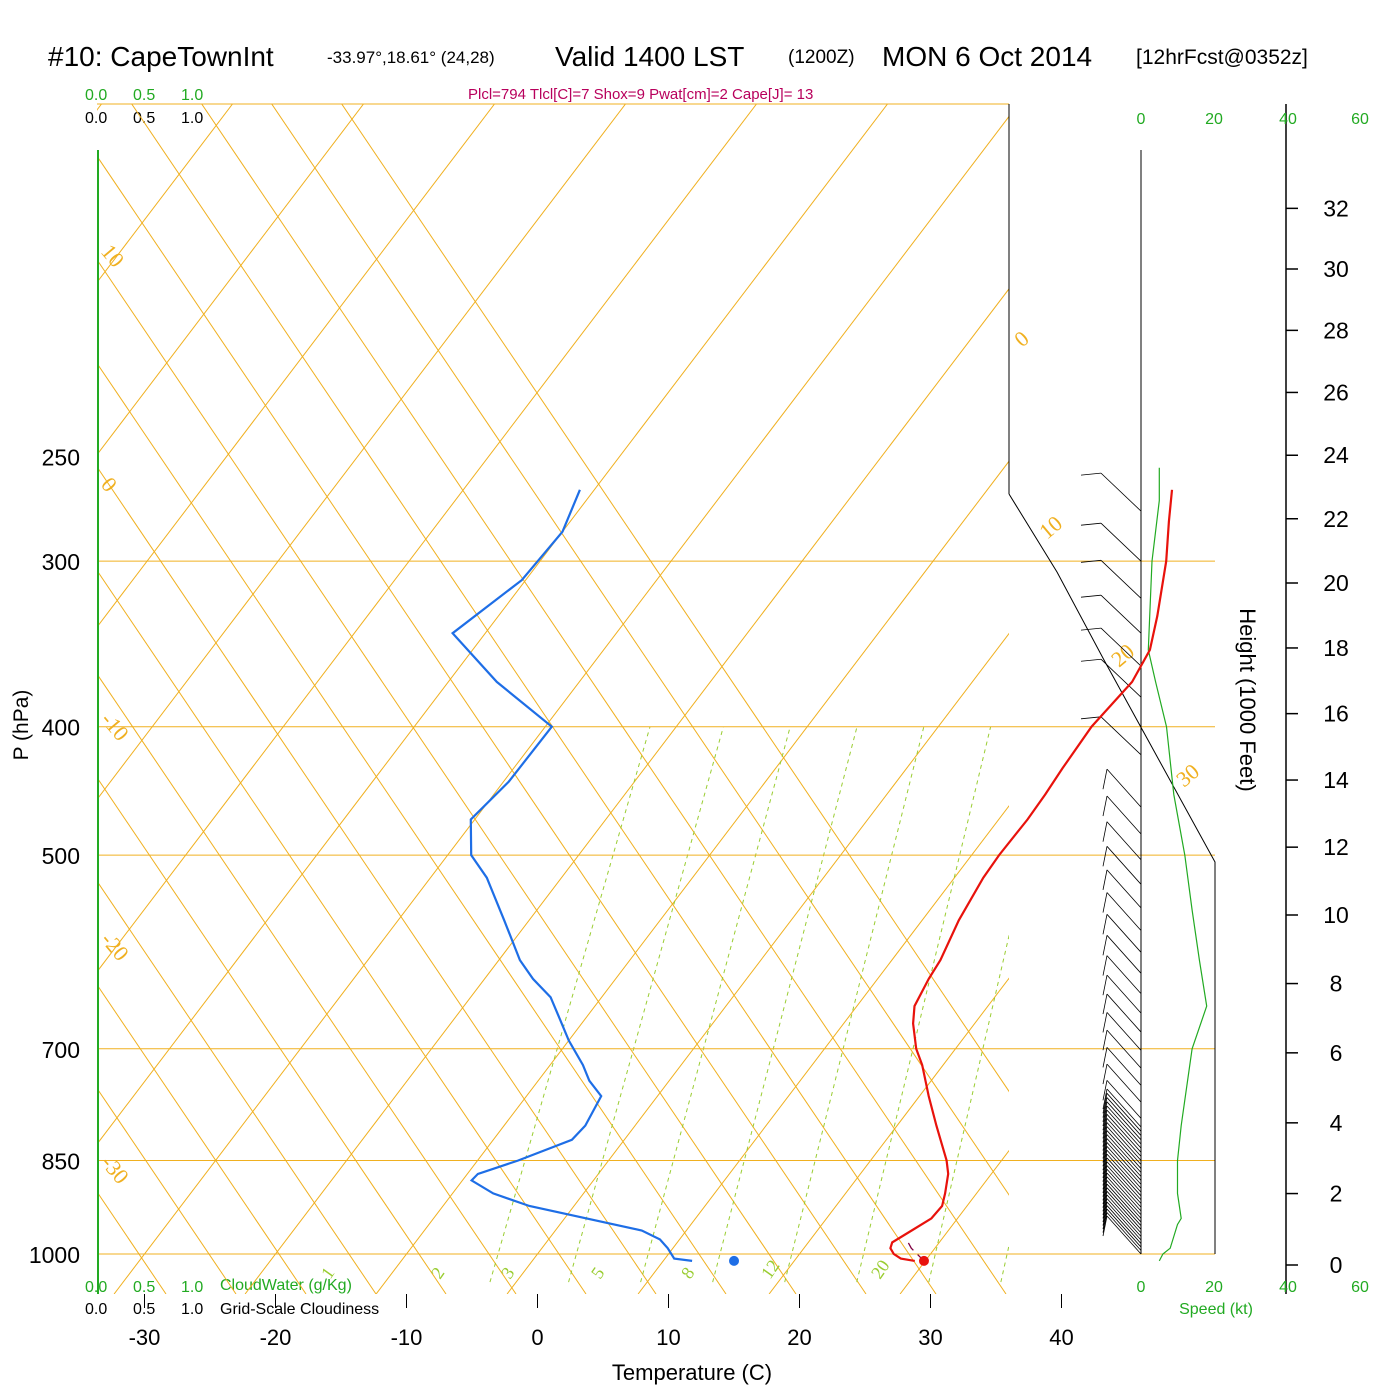 Image resolution: width=1400 pixels, height=1400 pixels. I want to click on height-tick-label: 0, so click(1336, 1265).